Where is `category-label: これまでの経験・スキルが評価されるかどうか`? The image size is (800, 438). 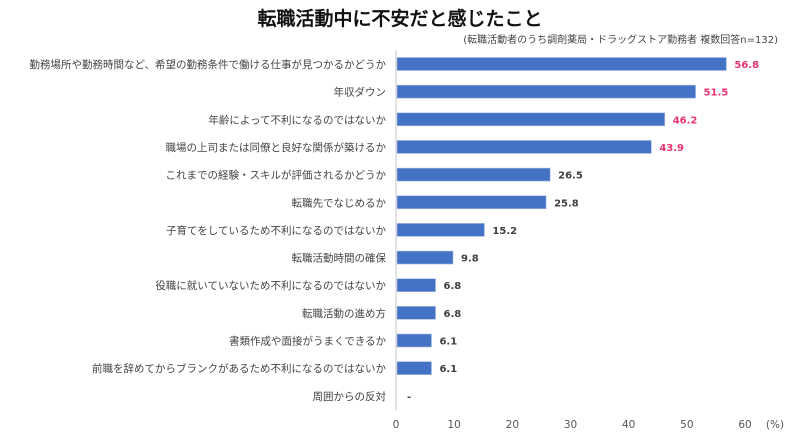
category-label: これまでの経験・スキルが評価されるかどうか is located at coordinates (276, 175).